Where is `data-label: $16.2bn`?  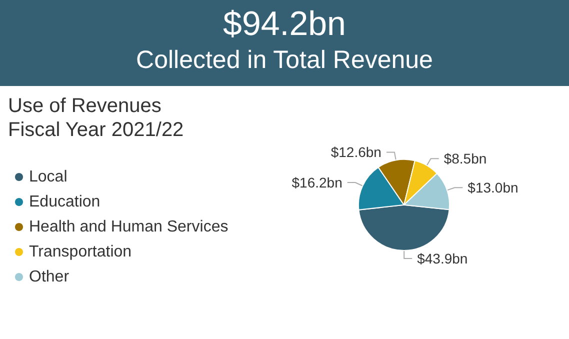 data-label: $16.2bn is located at coordinates (317, 182).